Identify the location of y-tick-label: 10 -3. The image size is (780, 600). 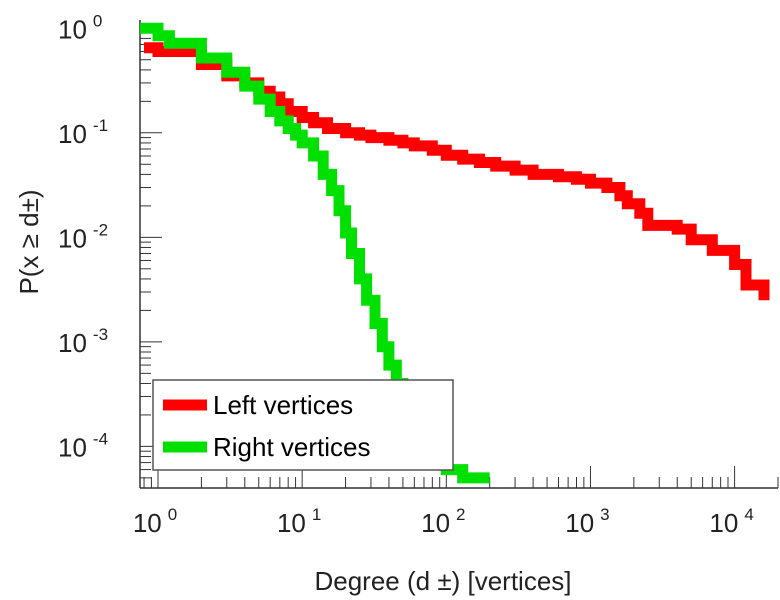
(83, 341).